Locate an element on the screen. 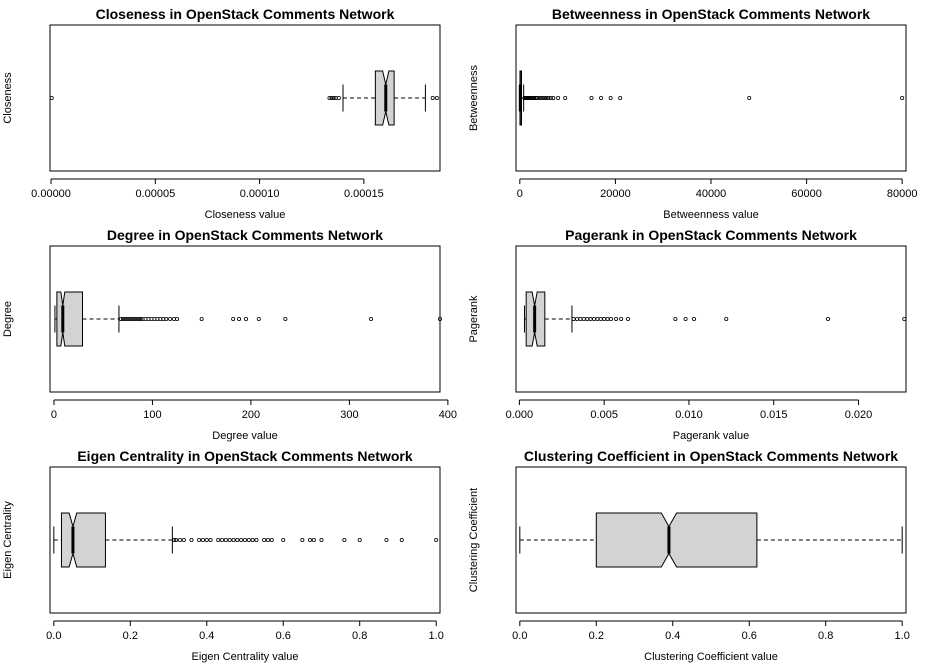 This screenshot has height=664, width=932. x-tick-label: 0.000 is located at coordinates (520, 415).